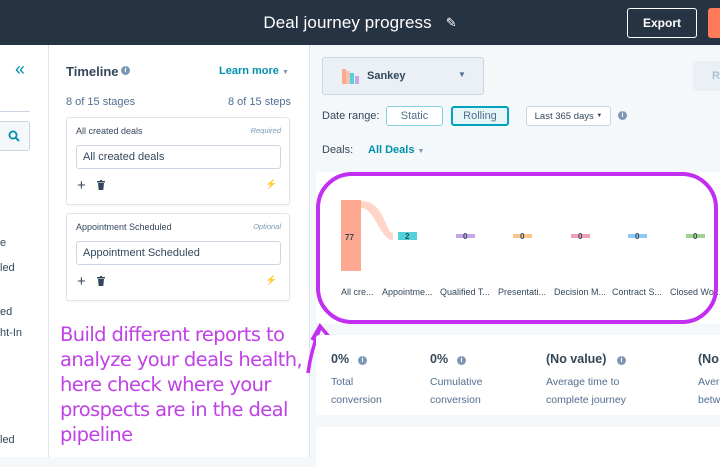  I want to click on static-toggle: Static, so click(414, 116).